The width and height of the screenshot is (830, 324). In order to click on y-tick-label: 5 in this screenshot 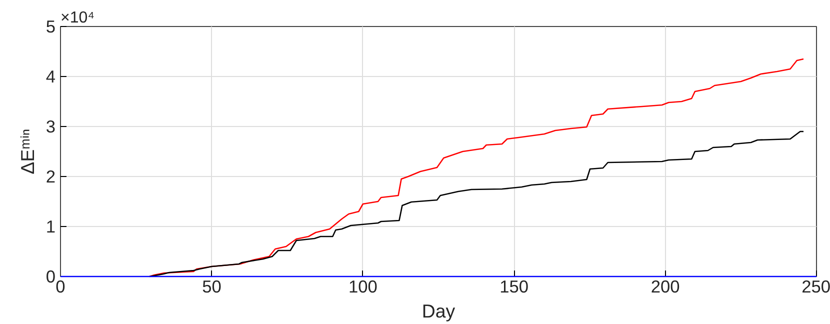, I will do `click(51, 26)`.